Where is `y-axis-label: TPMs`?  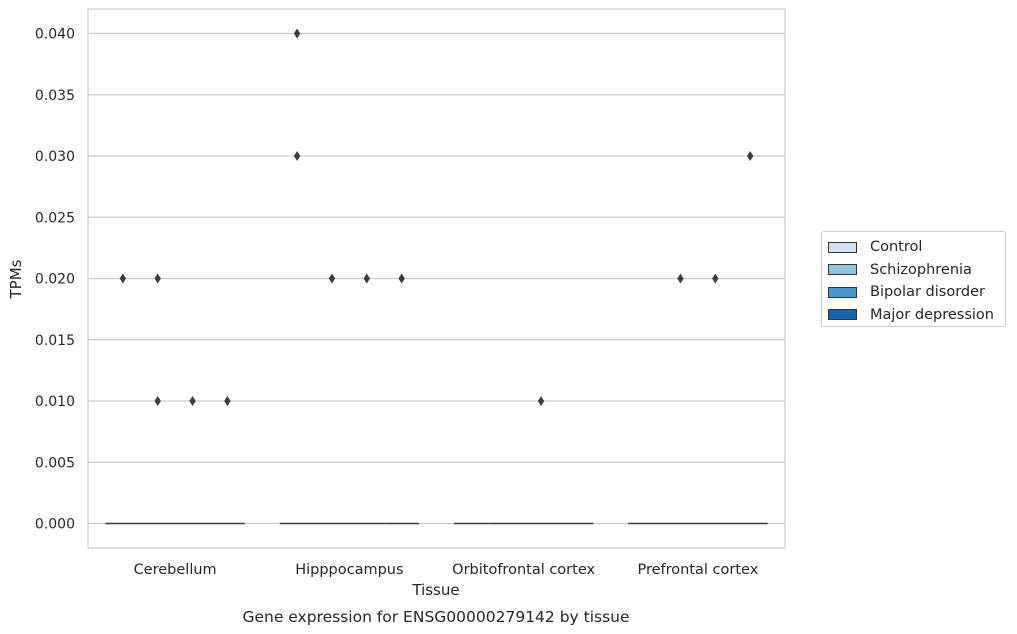
y-axis-label: TPMs is located at coordinates (16, 279).